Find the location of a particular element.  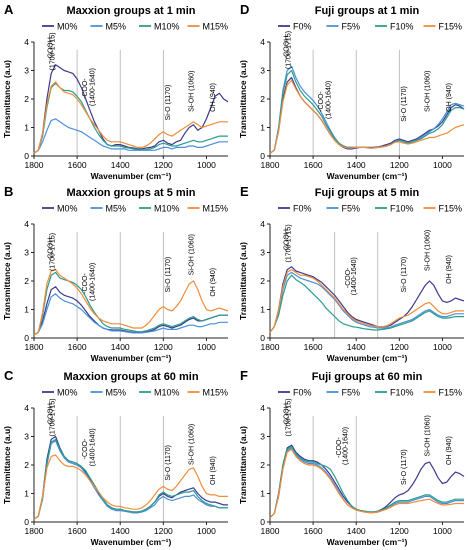

series-line-m0pct is located at coordinates (131, 109).